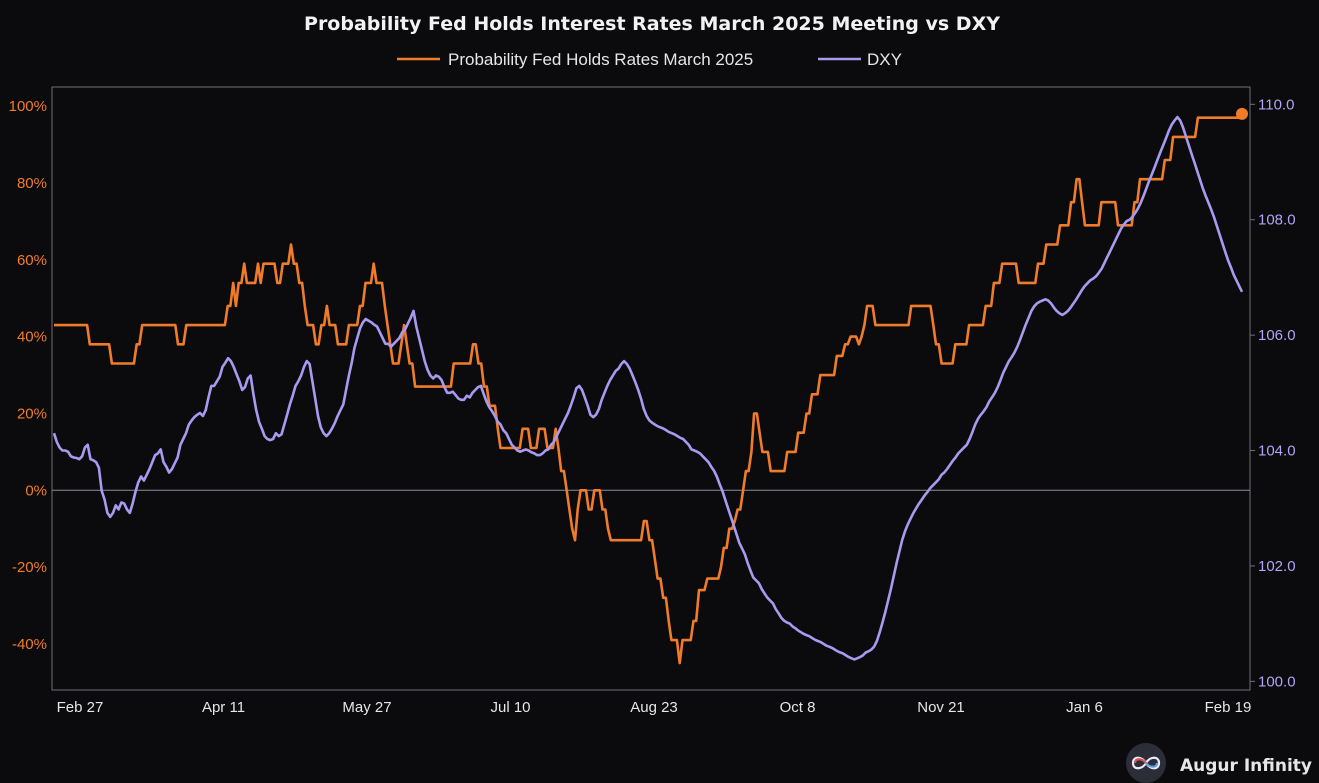 Image resolution: width=1319 pixels, height=783 pixels. Describe the element at coordinates (1084, 707) in the screenshot. I see `x-tick-label: Jan 6` at that location.